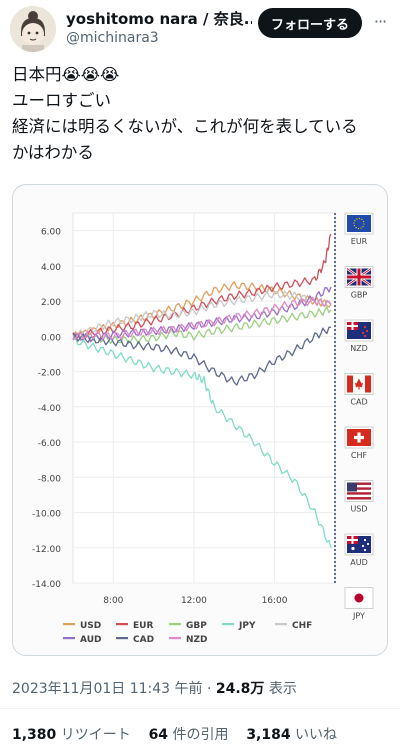 The width and height of the screenshot is (400, 744). I want to click on y-tick-label: -10.00, so click(46, 515).